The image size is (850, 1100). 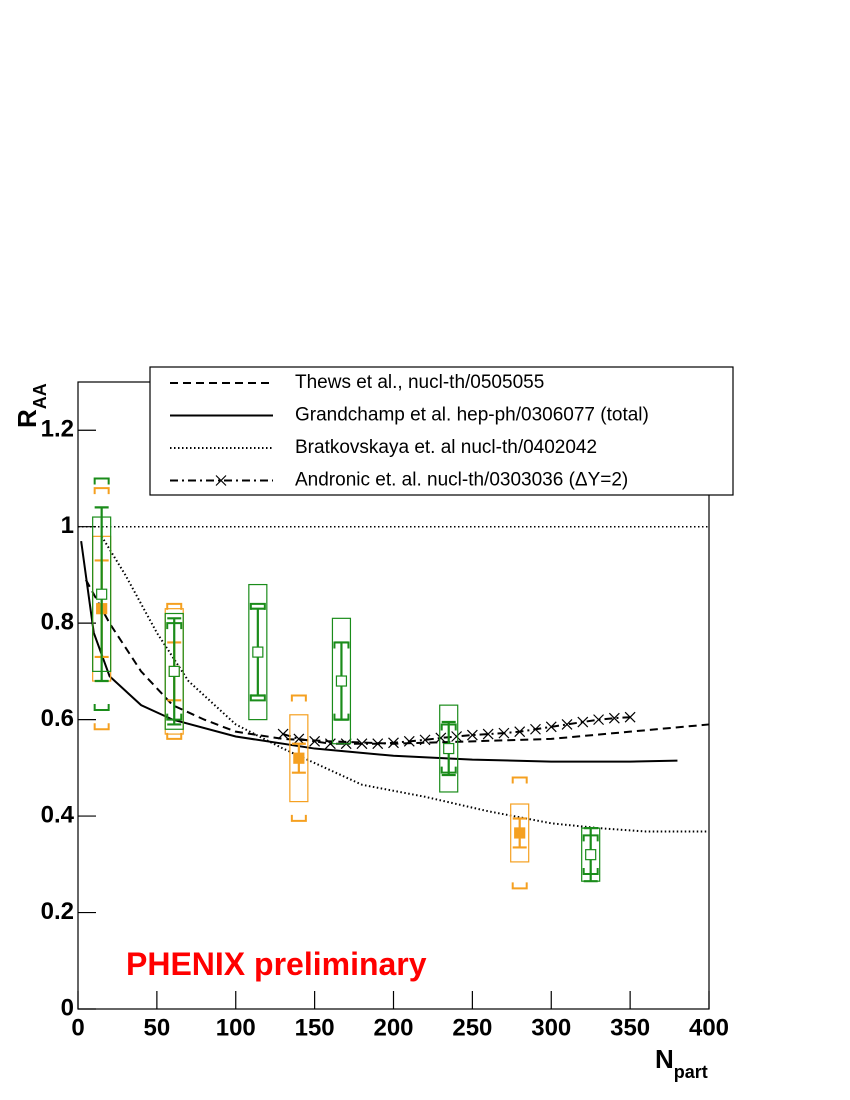 What do you see at coordinates (221, 480) in the screenshot?
I see `legend-marker` at bounding box center [221, 480].